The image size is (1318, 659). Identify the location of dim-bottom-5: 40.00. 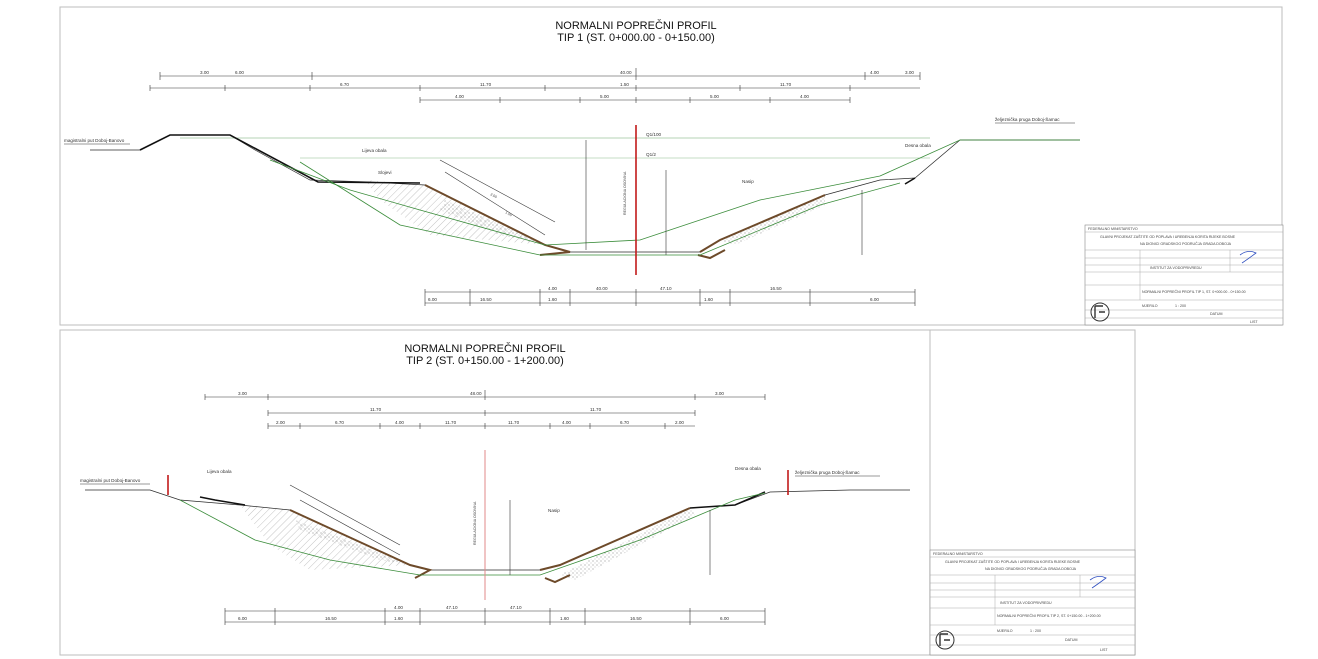
(602, 288).